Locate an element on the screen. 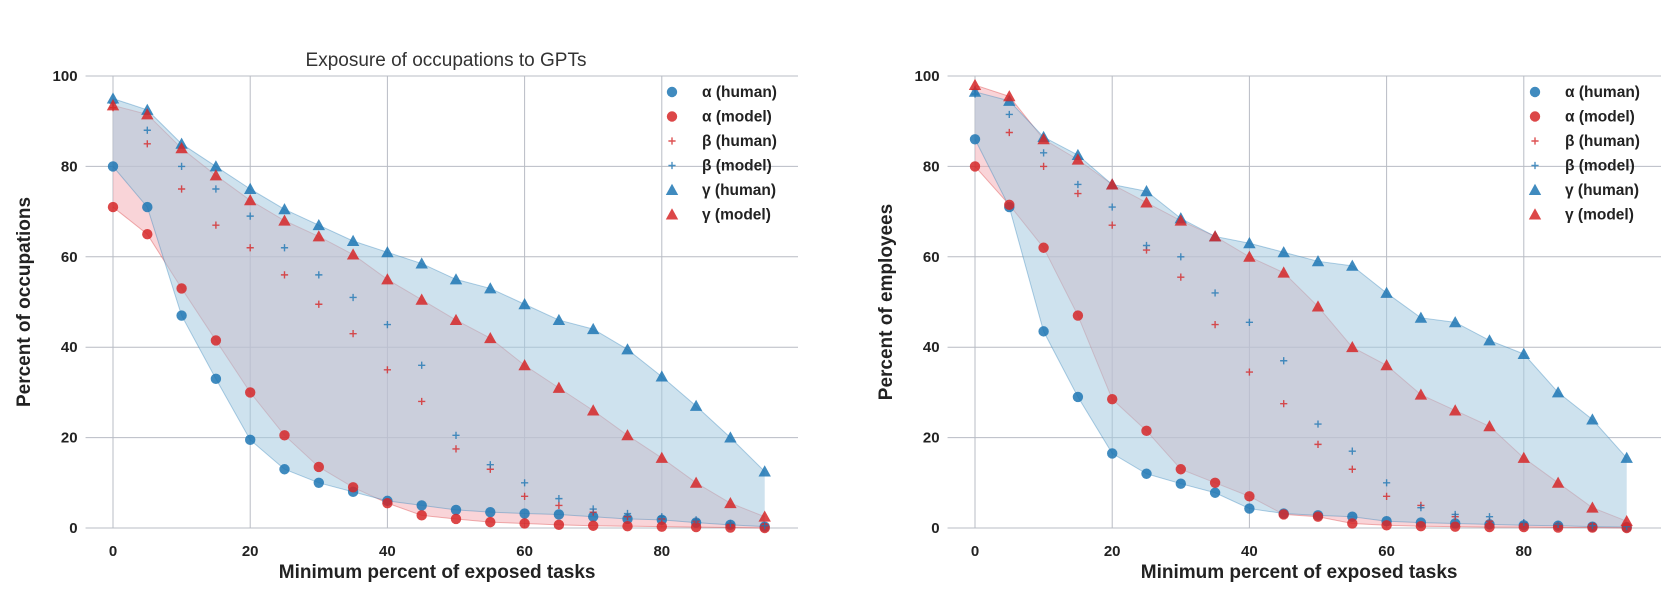  chart1-title: Exposure of occupations to GPTs is located at coordinates (446, 60).